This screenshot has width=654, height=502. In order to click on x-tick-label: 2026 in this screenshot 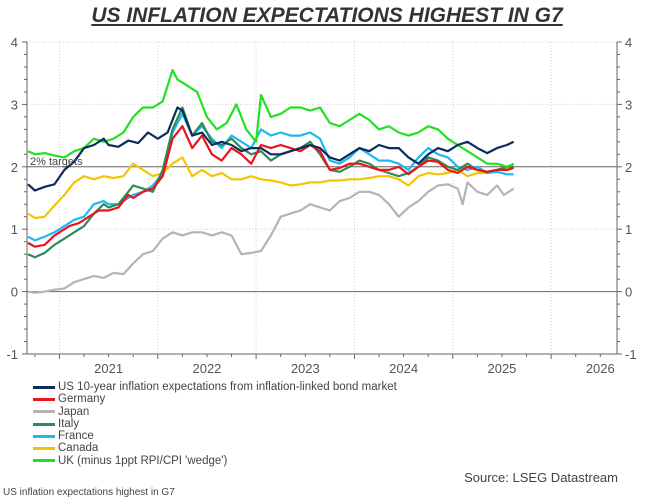, I will do `click(600, 368)`.